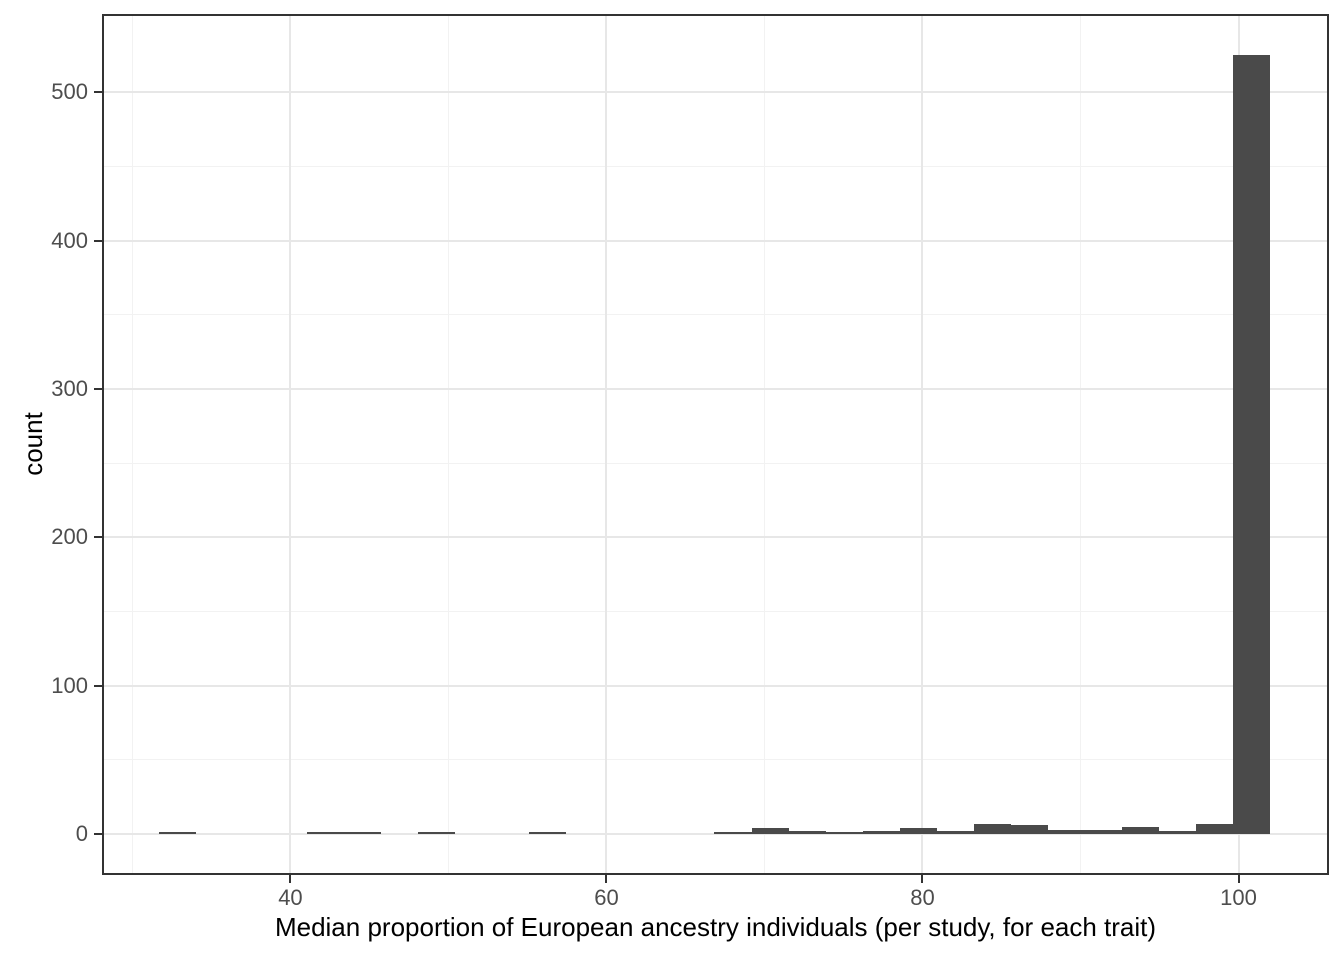 Image resolution: width=1344 pixels, height=960 pixels. Describe the element at coordinates (69, 685) in the screenshot. I see `y-tick-label: 100` at that location.